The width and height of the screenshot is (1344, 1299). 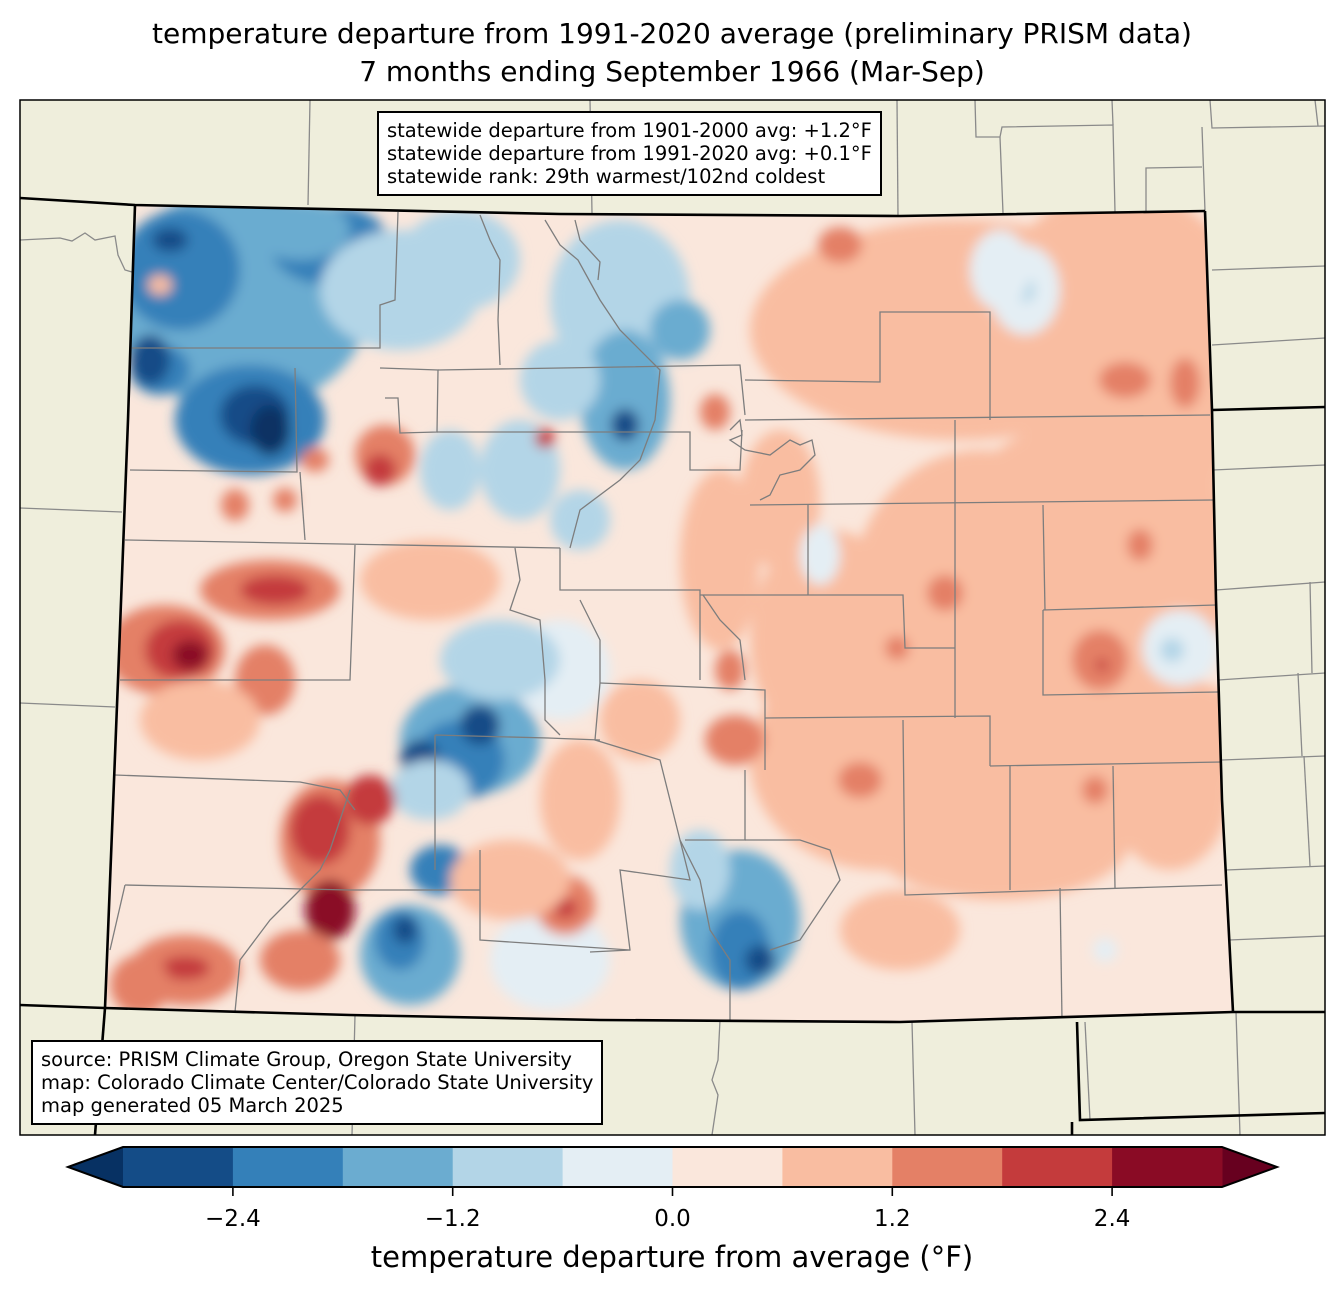 What do you see at coordinates (1249, 1167) in the screenshot?
I see `colorbar-over-extend` at bounding box center [1249, 1167].